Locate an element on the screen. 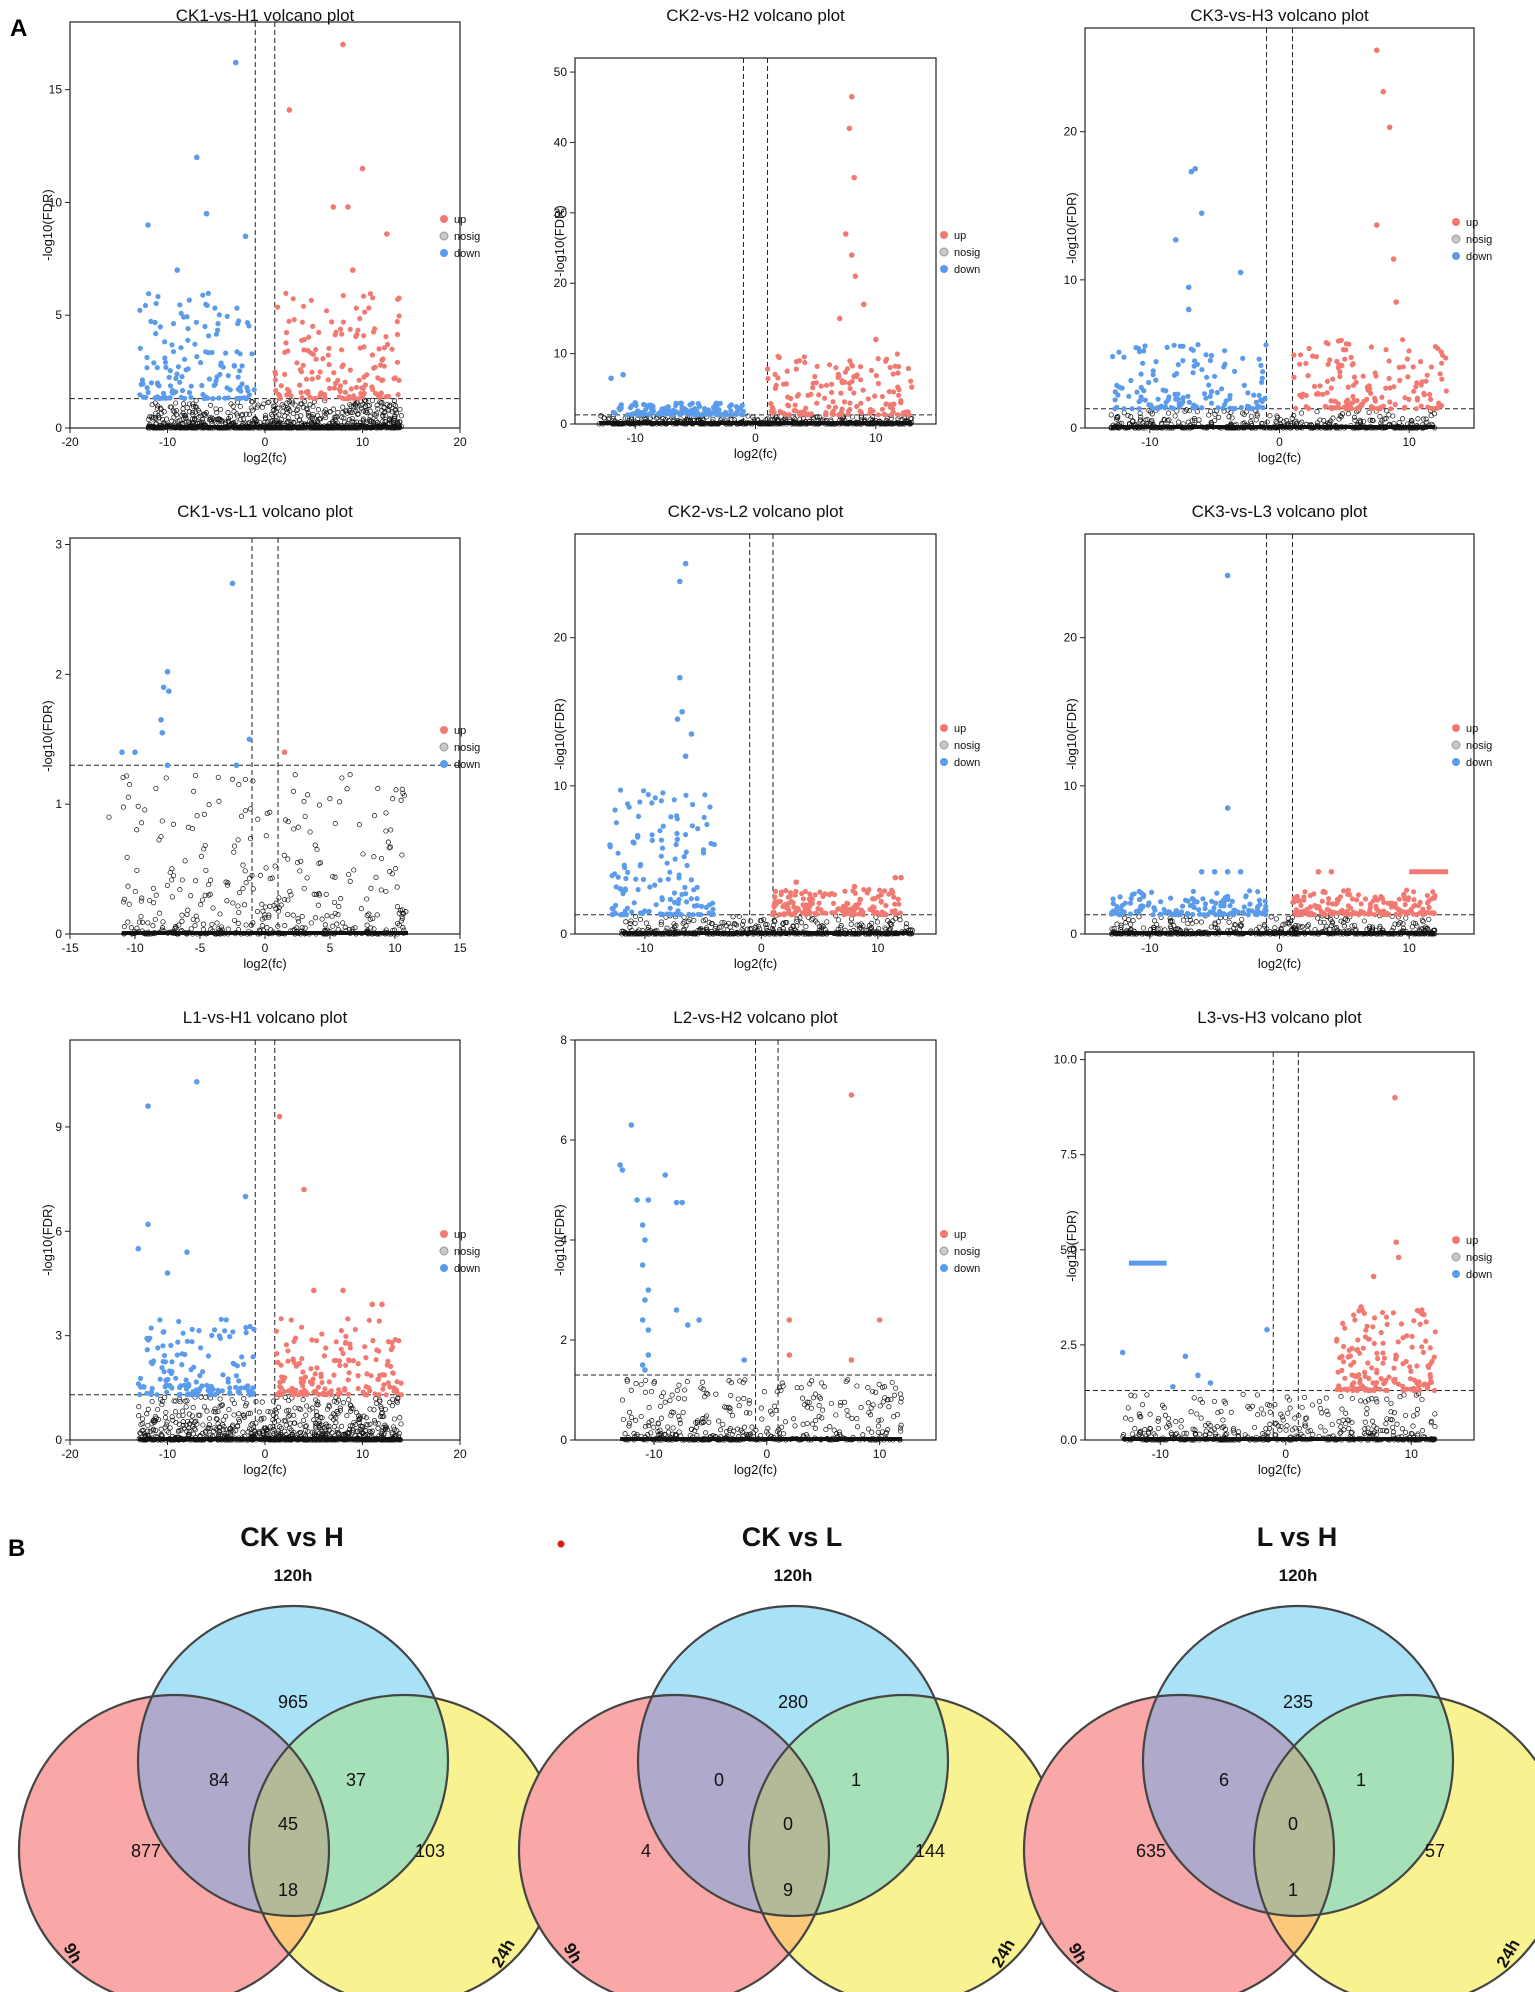 The image size is (1535, 1992). legend-marker-nosig is located at coordinates (444, 236).